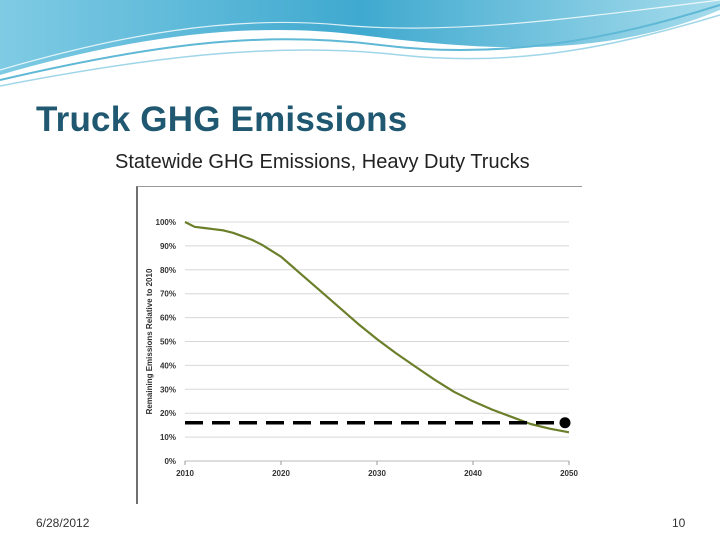  I want to click on x-tick-labels: 2010 2020 2030 2040 2050, so click(377, 473).